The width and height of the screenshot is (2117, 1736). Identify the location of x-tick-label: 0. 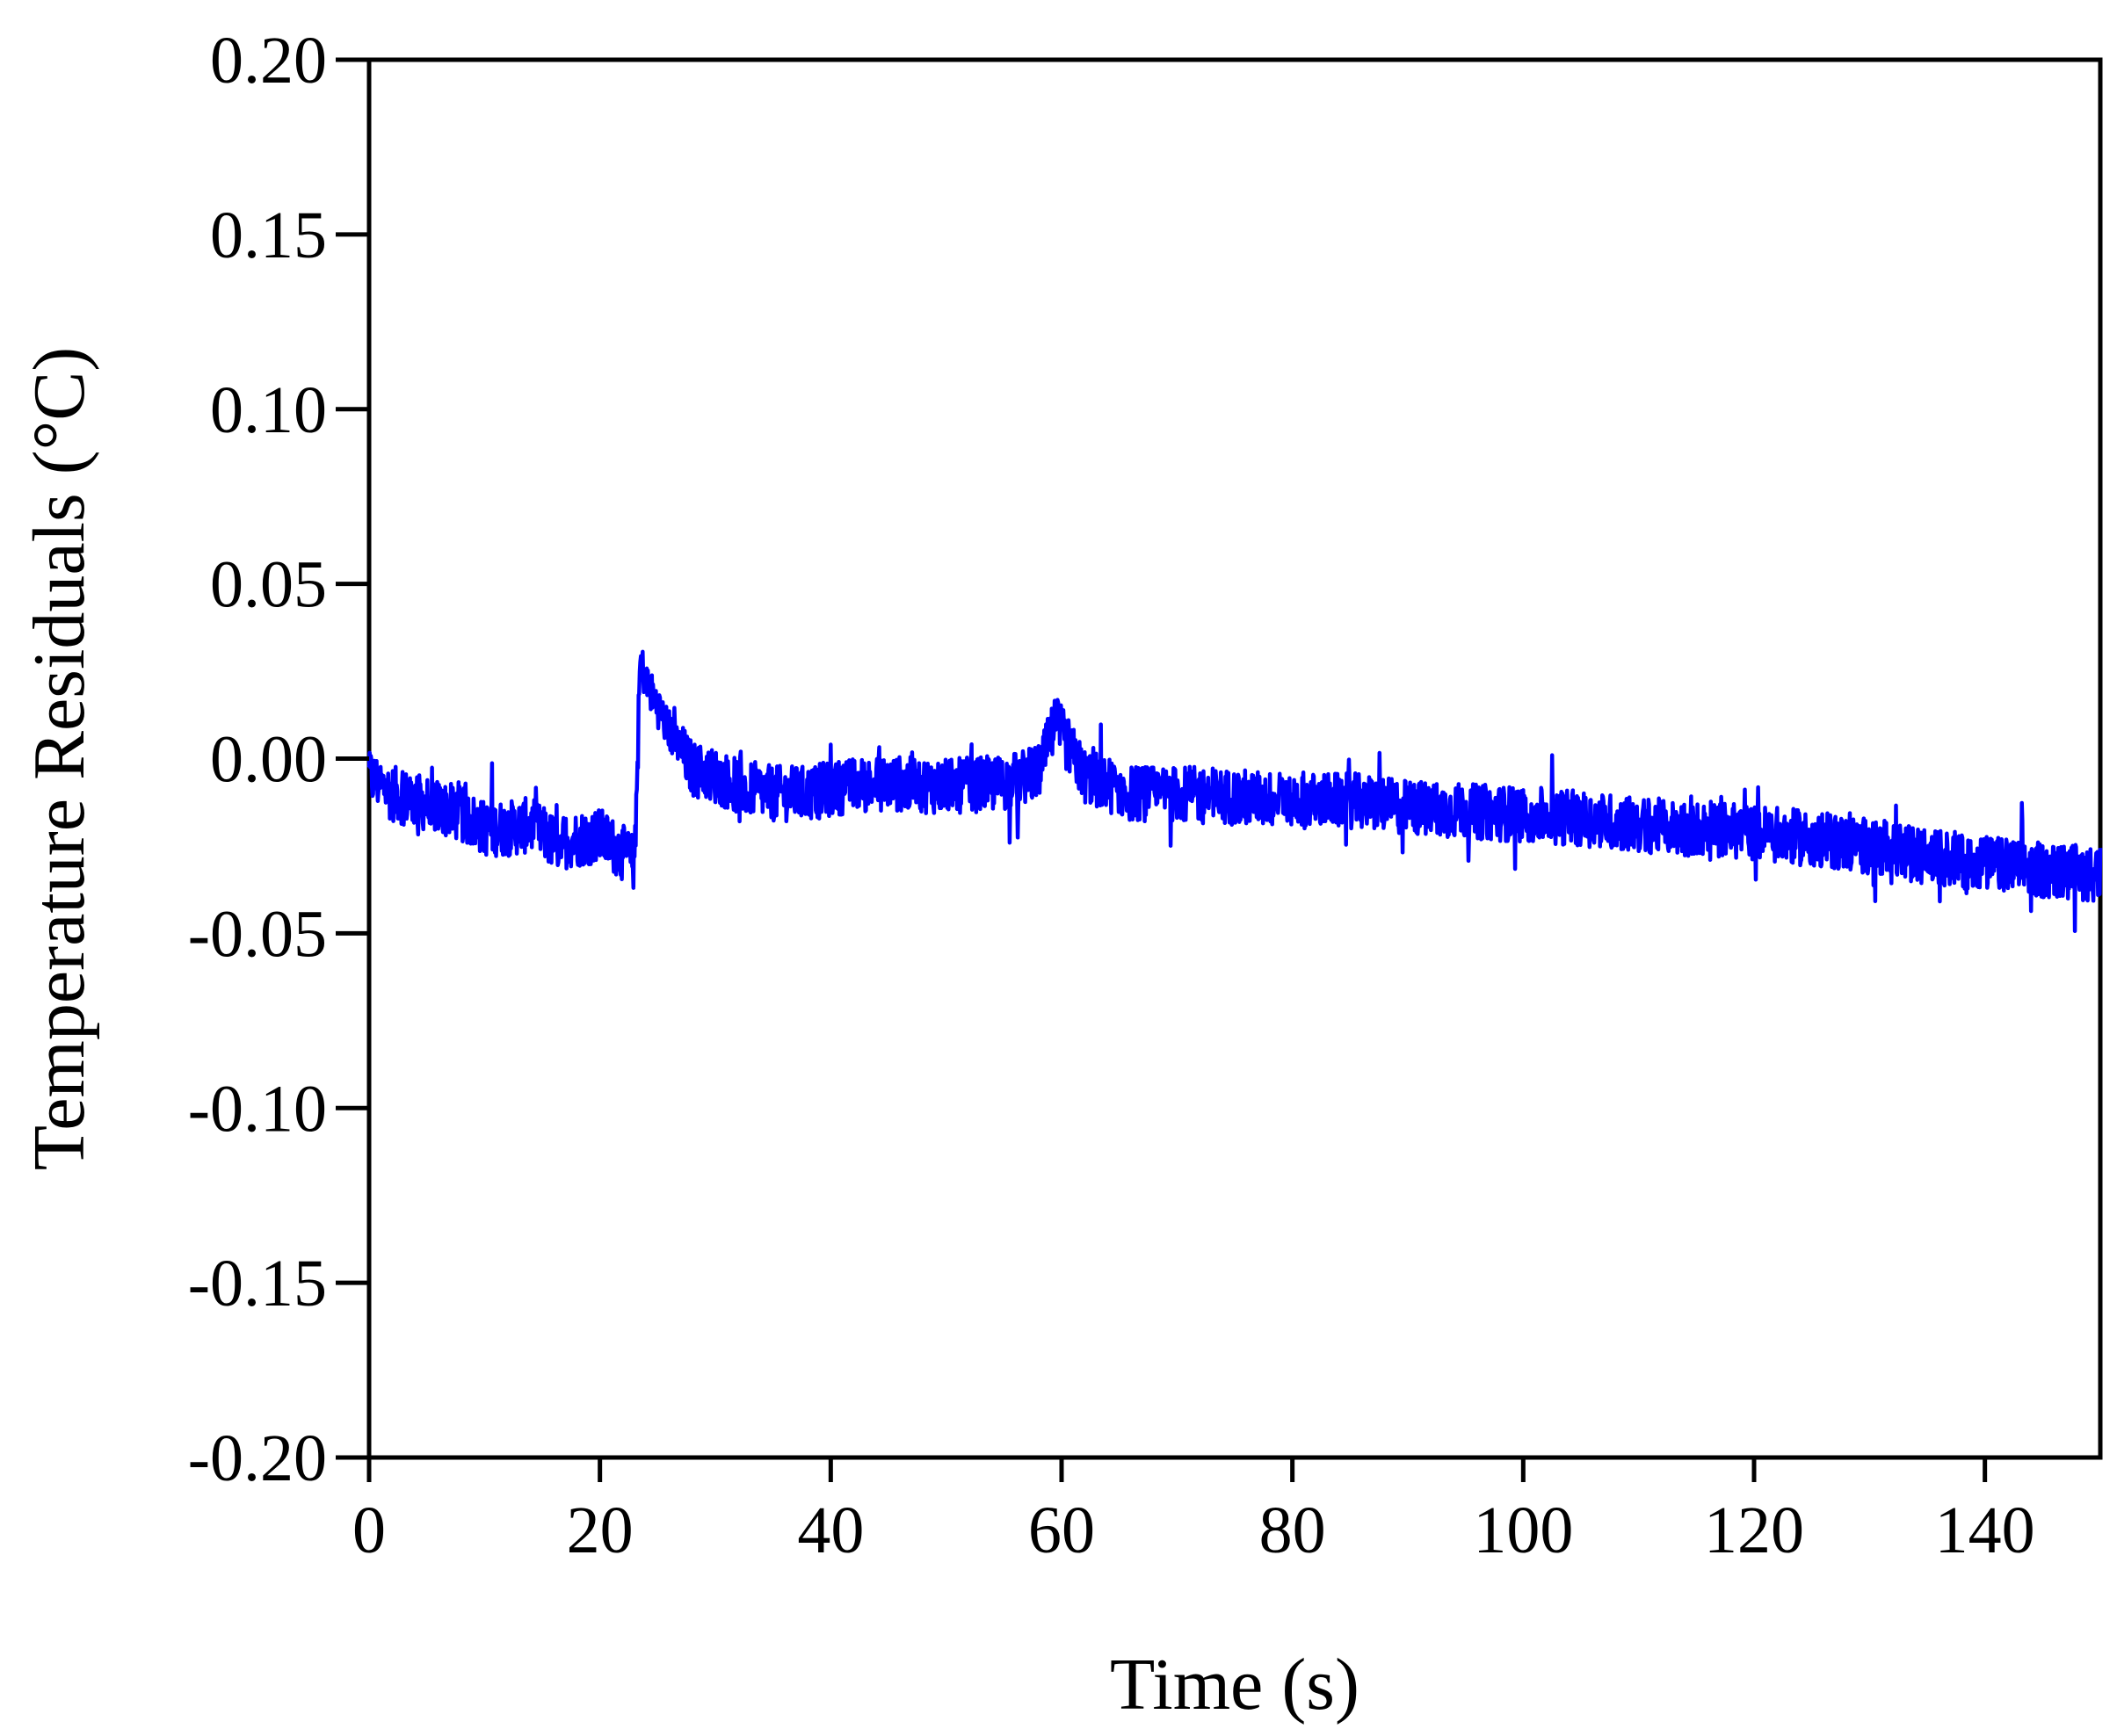
(369, 1531).